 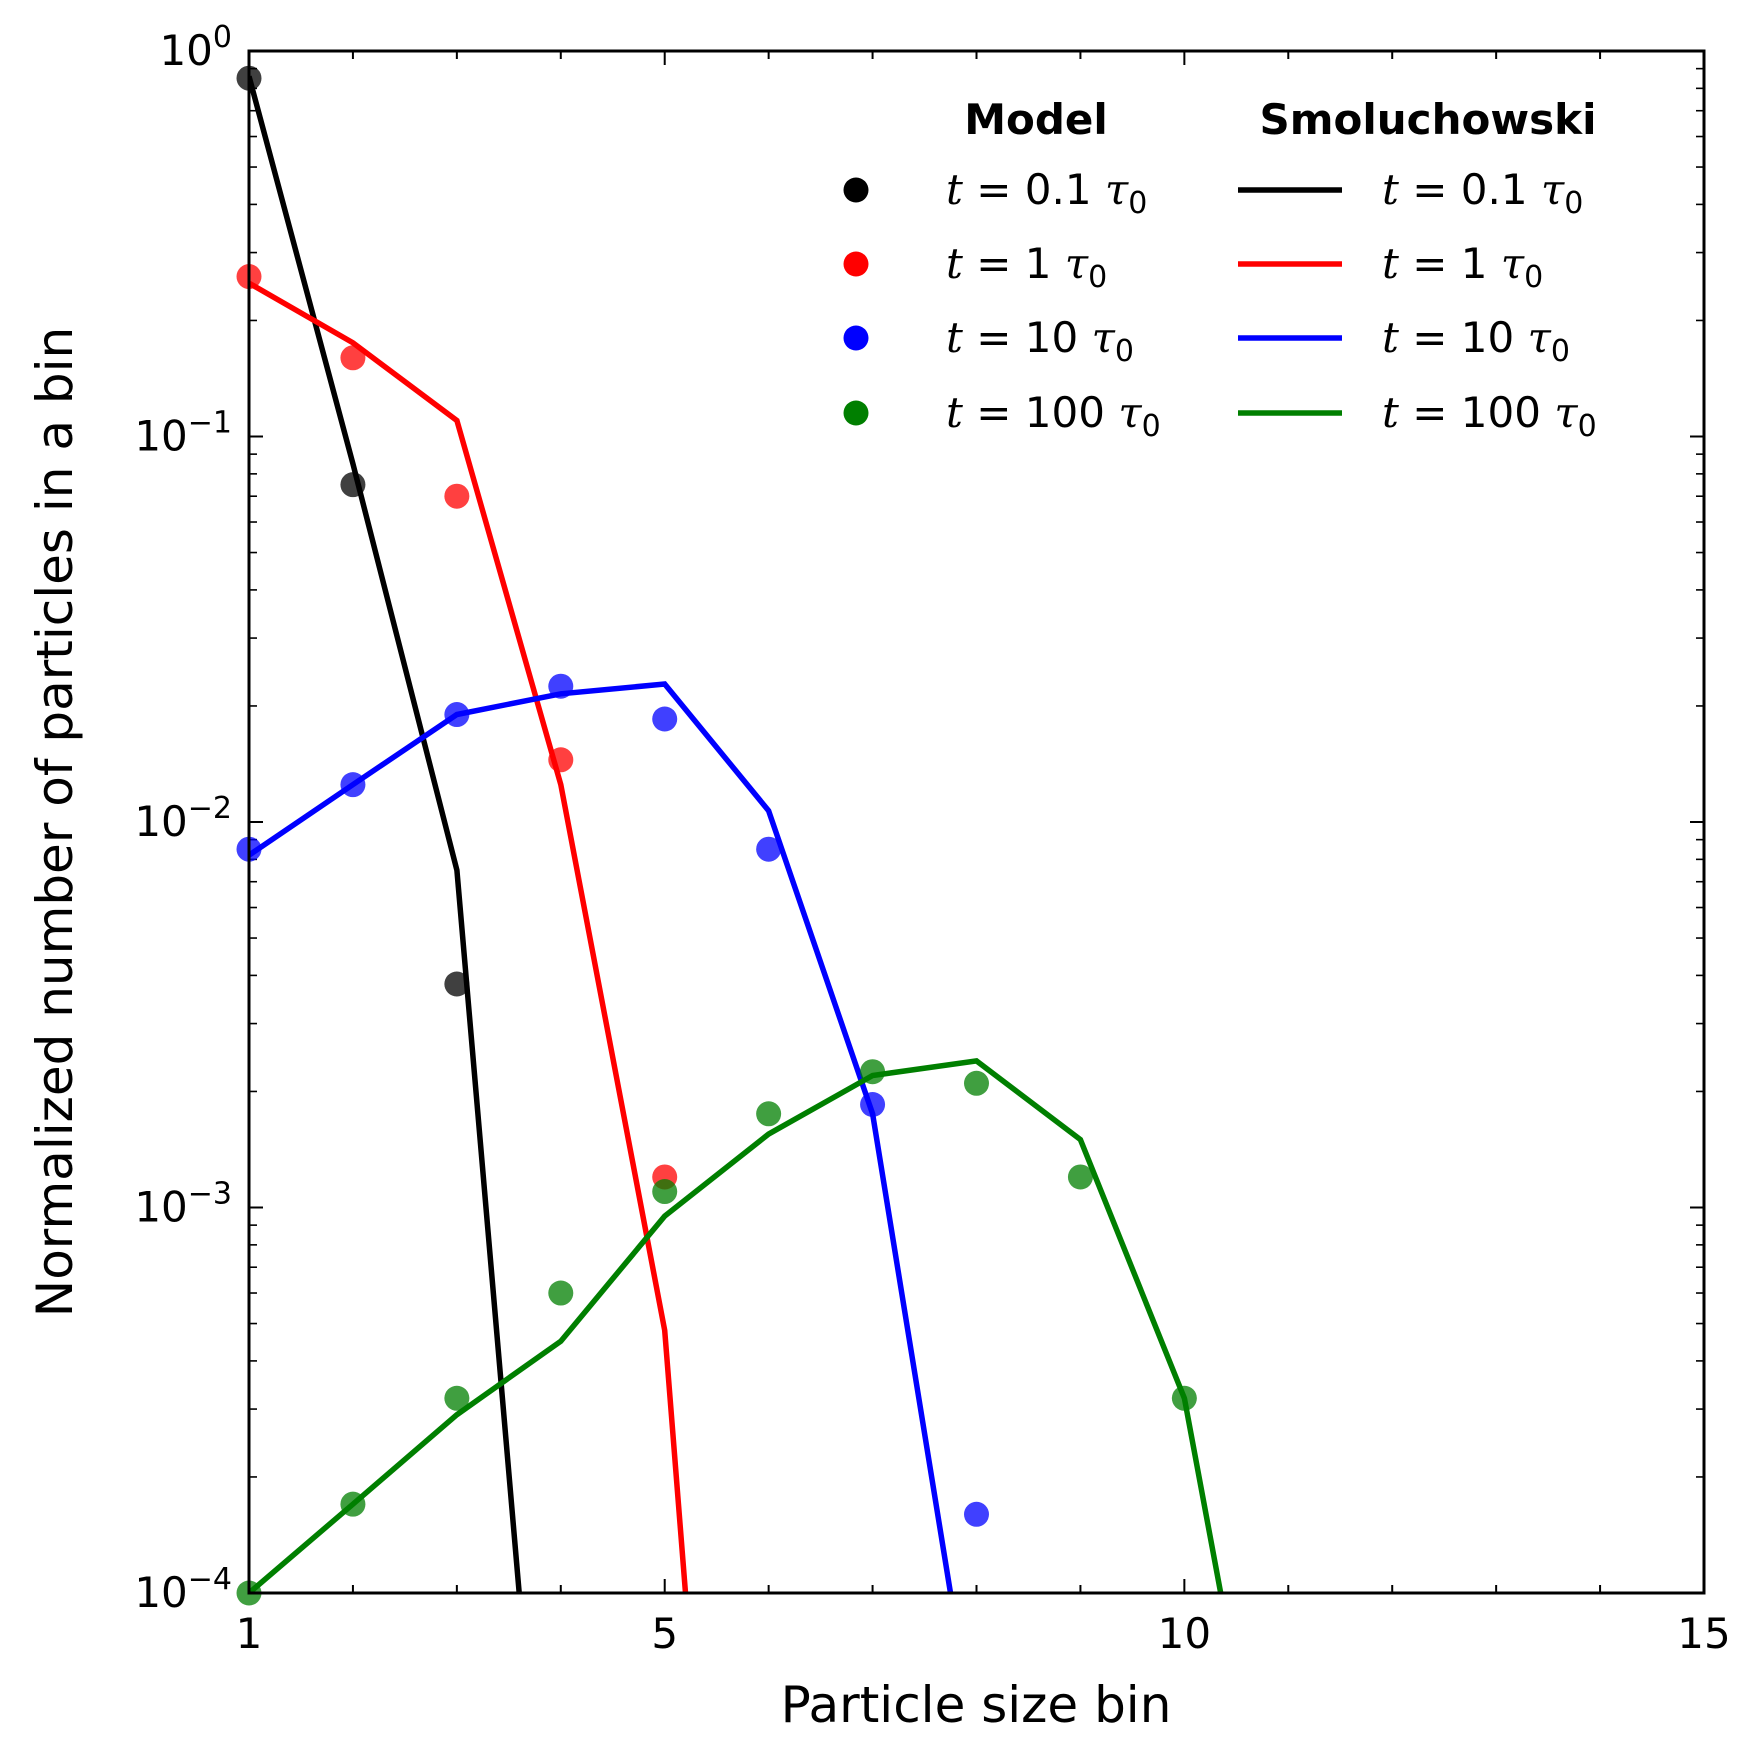 What do you see at coordinates (976, 1705) in the screenshot?
I see `x-axis-label: Particle size bin` at bounding box center [976, 1705].